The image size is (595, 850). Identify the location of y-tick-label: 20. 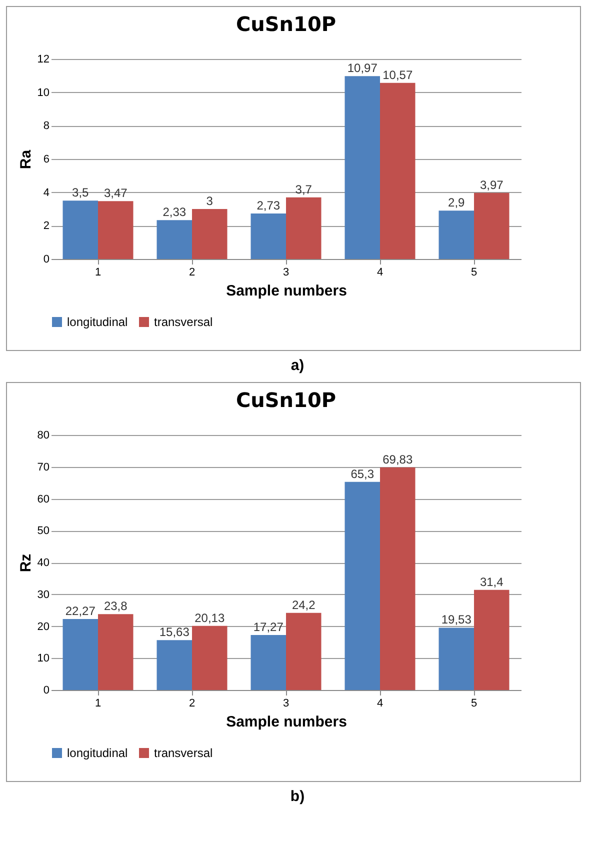
(43, 626).